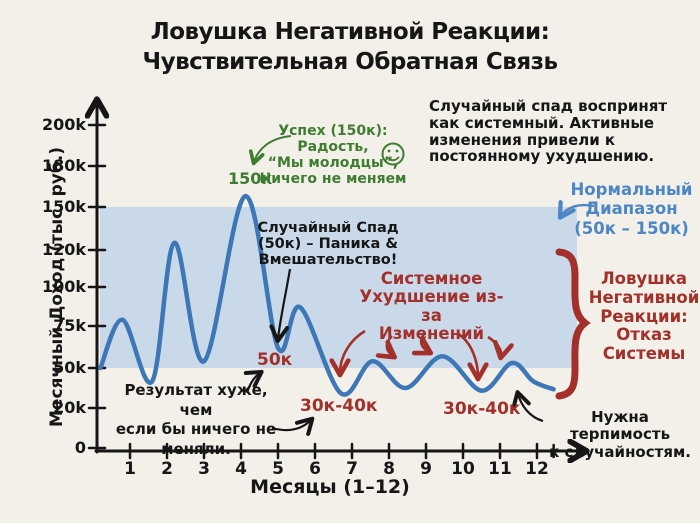  I want to click on success-arrow, so click(273, 148).